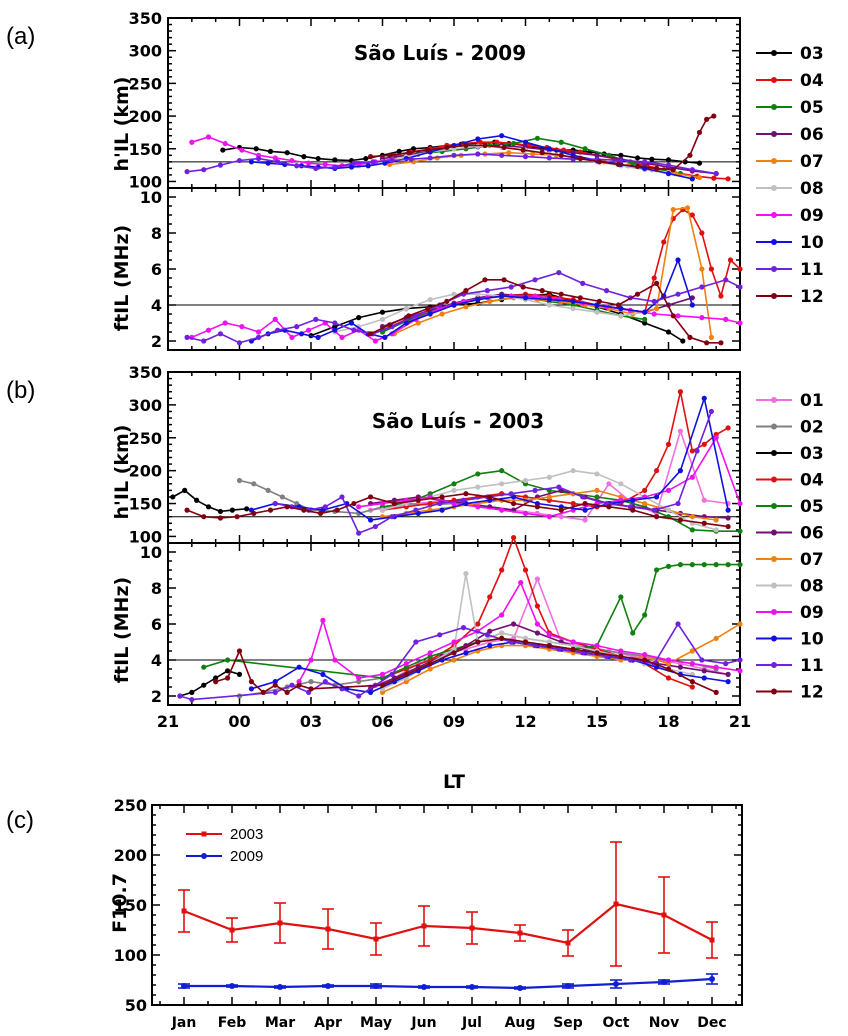 This screenshot has width=848, height=1036. What do you see at coordinates (20, 390) in the screenshot?
I see `panel-label-b: (b)` at bounding box center [20, 390].